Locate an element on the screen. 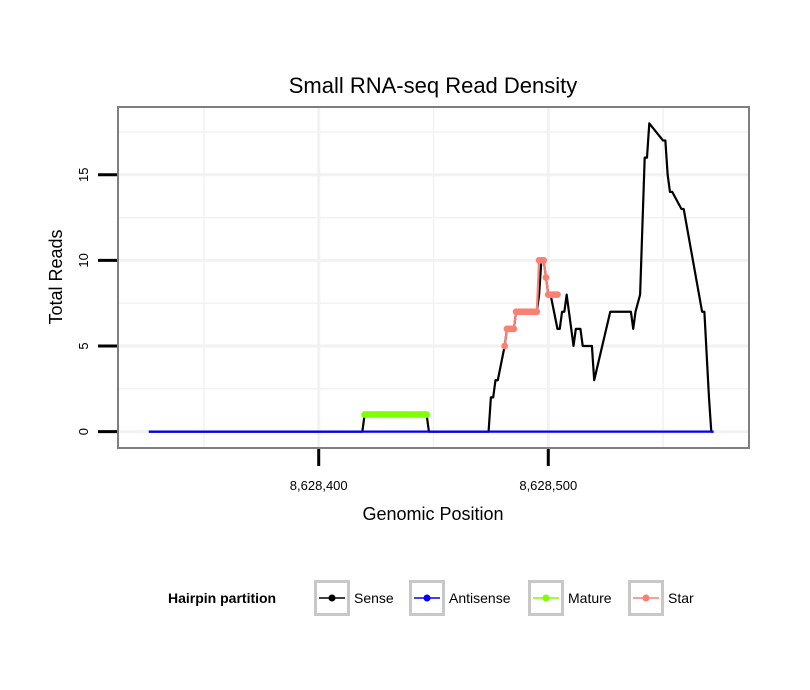 The image size is (810, 690). legend-key-point-star is located at coordinates (646, 598).